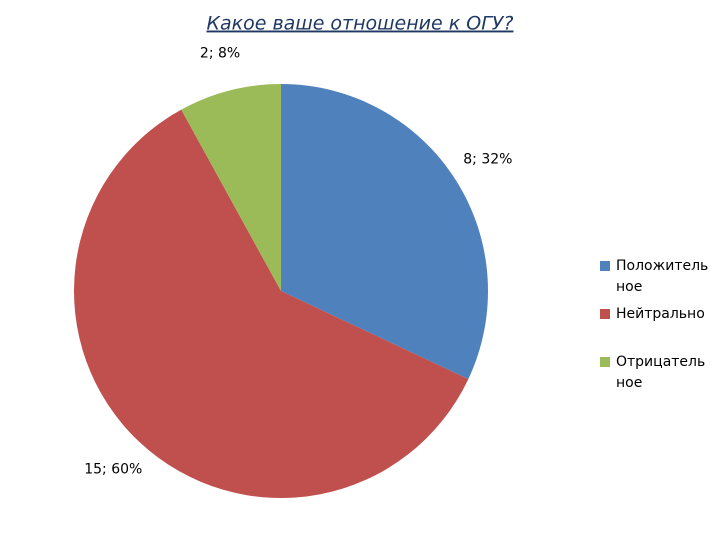 Image resolution: width=720 pixels, height=540 pixels. What do you see at coordinates (660, 372) in the screenshot?
I see `legend-label: Отрицатель ное` at bounding box center [660, 372].